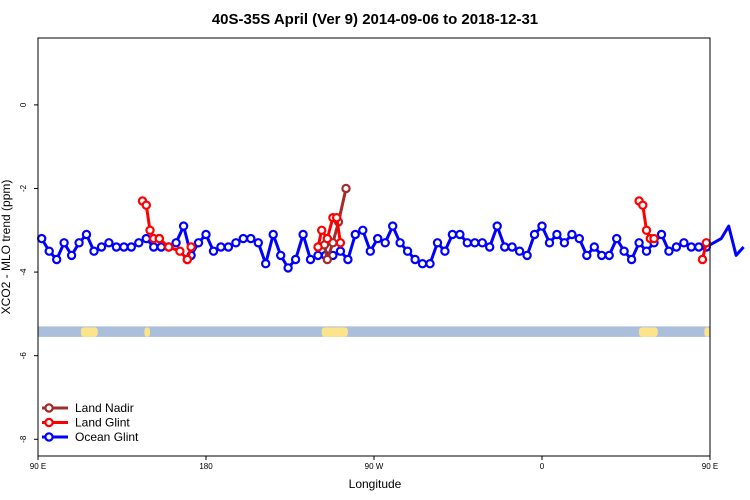  Describe the element at coordinates (38, 466) in the screenshot. I see `x-tick-label: 90 E` at that location.